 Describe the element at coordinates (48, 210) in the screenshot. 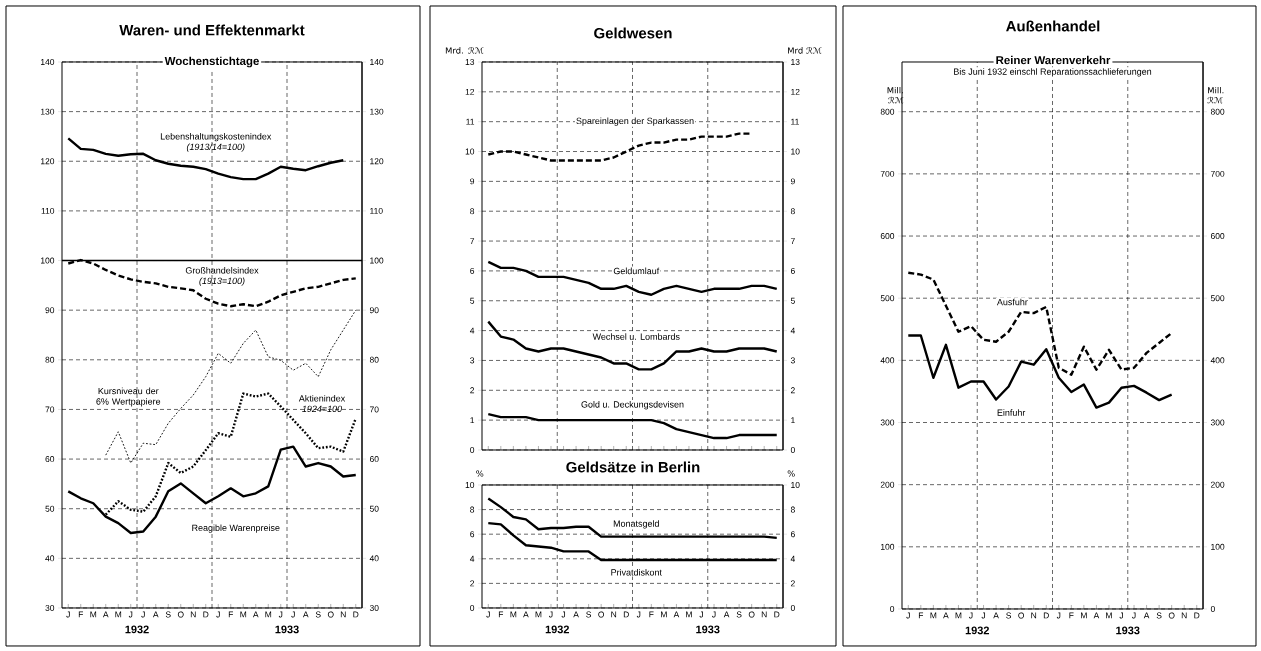

I see `y-tick-label: 110` at that location.